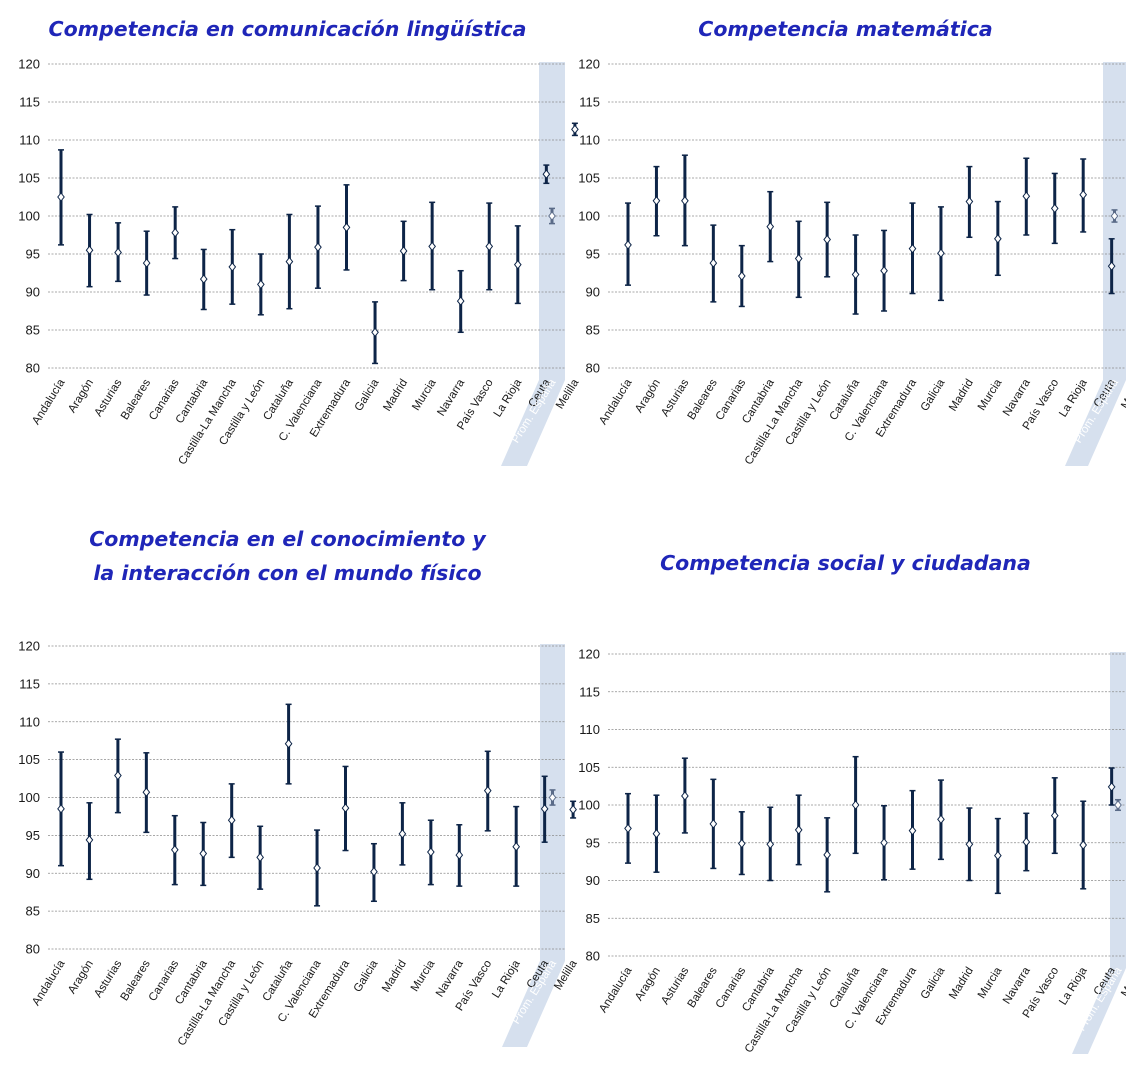 Image resolution: width=1126 pixels, height=1073 pixels. What do you see at coordinates (287, 573) in the screenshot?
I see `chart-title-line-2: la interacción con el mundo físico` at bounding box center [287, 573].